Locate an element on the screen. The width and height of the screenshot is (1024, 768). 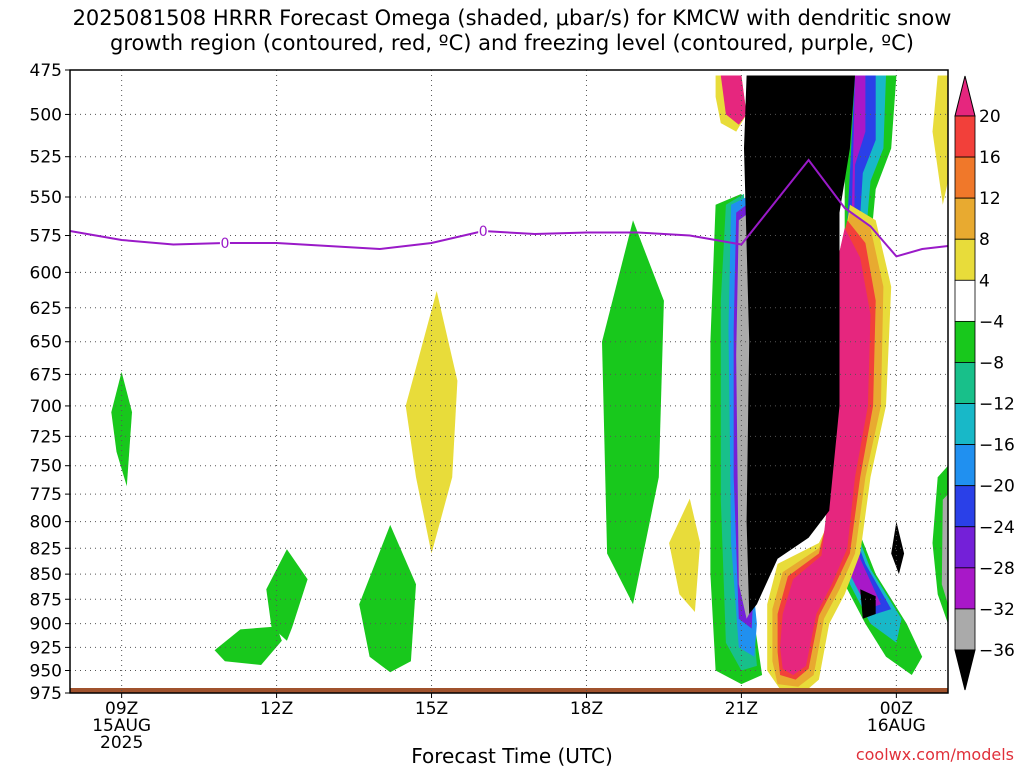
y-tick-label-900: 900 is located at coordinates (46, 625).